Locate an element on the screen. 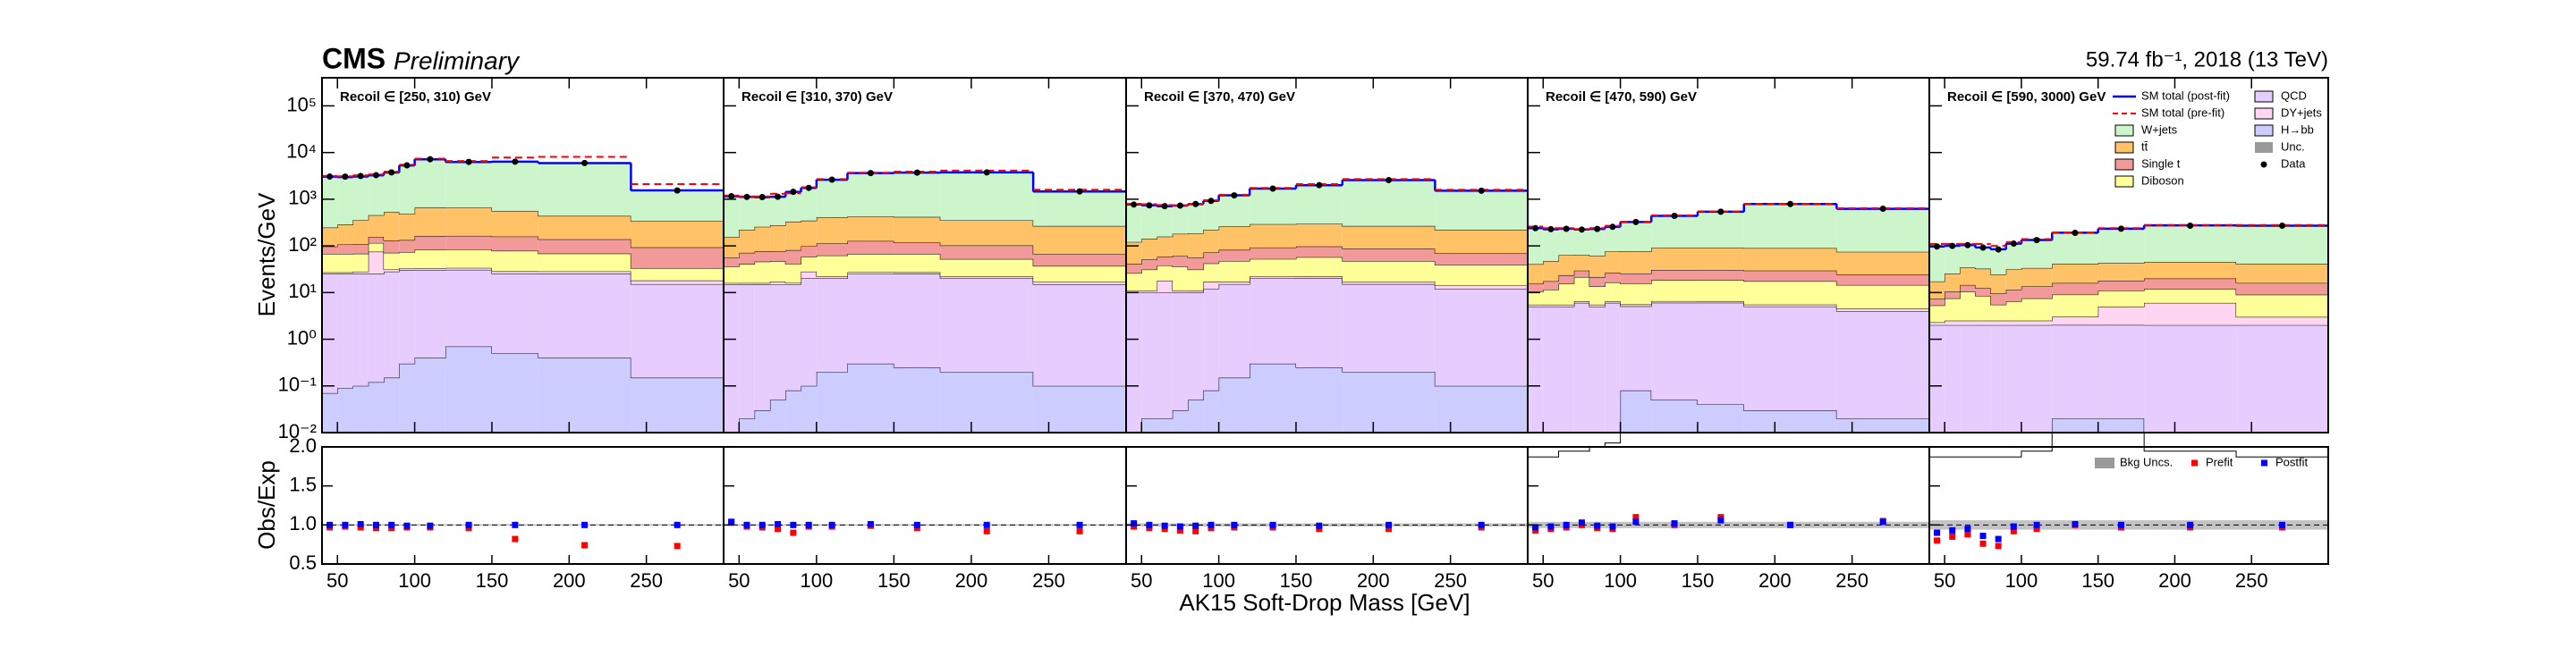  y-tick-label: 10⁻¹ is located at coordinates (297, 385).